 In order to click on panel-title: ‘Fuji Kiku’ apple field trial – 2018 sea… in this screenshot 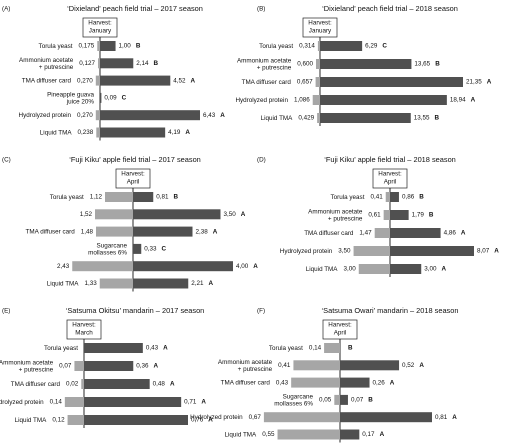, I will do `click(390, 159)`.